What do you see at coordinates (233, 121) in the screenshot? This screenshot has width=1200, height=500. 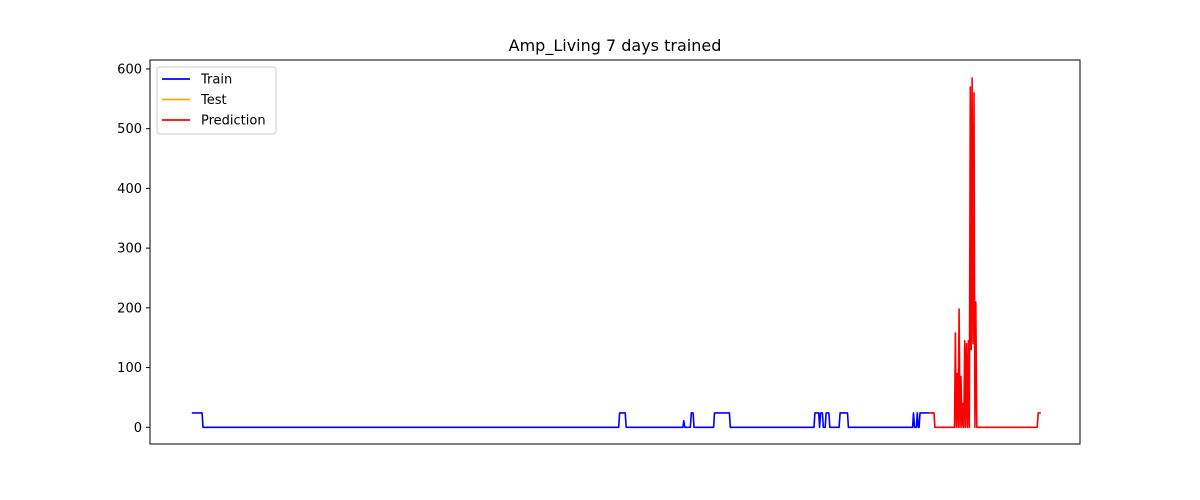 I see `legend-label-prediction: Prediction` at bounding box center [233, 121].